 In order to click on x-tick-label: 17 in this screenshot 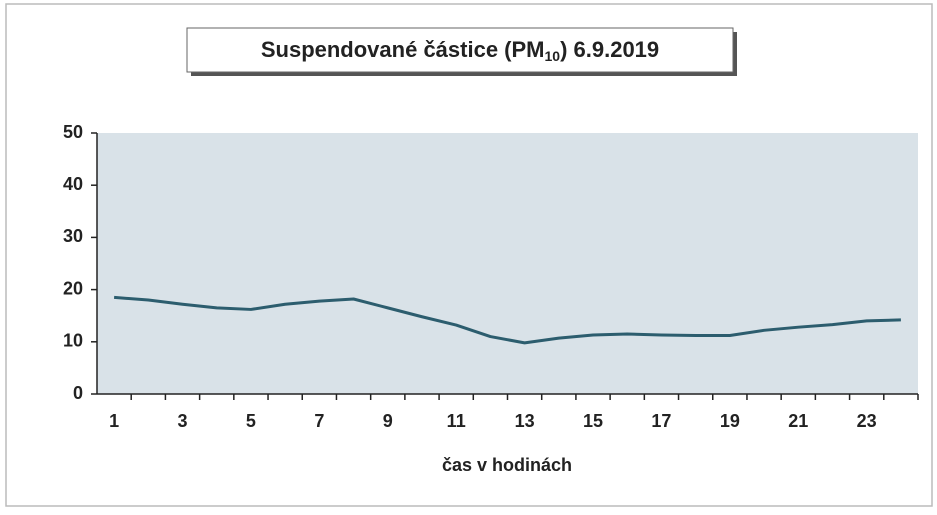, I will do `click(661, 421)`.